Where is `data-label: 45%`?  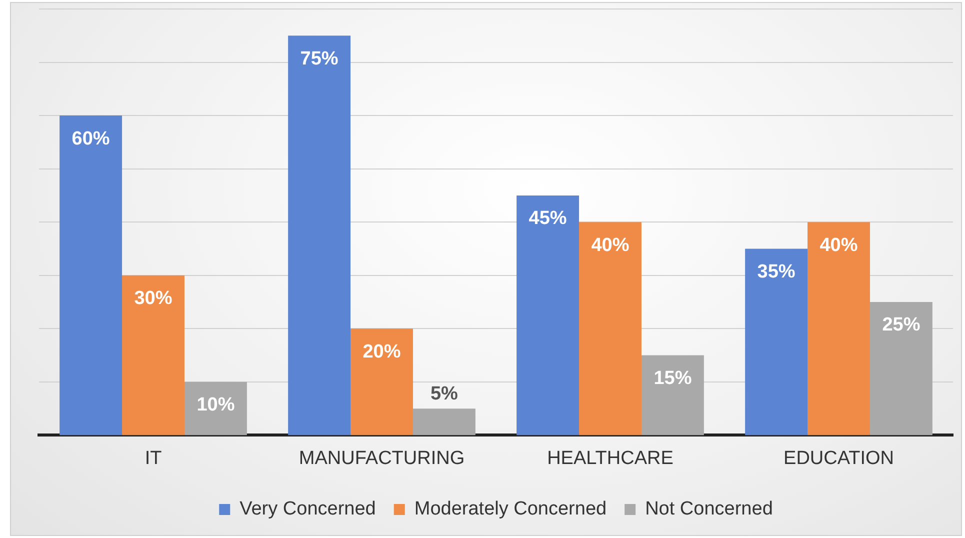
data-label: 45% is located at coordinates (547, 219).